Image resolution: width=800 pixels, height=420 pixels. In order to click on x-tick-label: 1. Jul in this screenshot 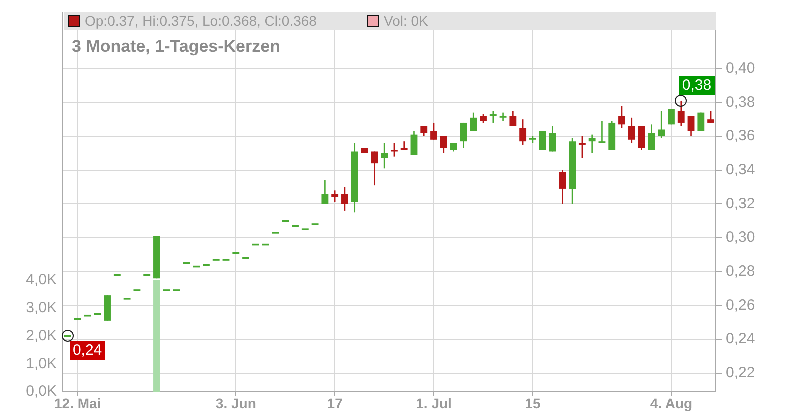, I will do `click(434, 403)`.